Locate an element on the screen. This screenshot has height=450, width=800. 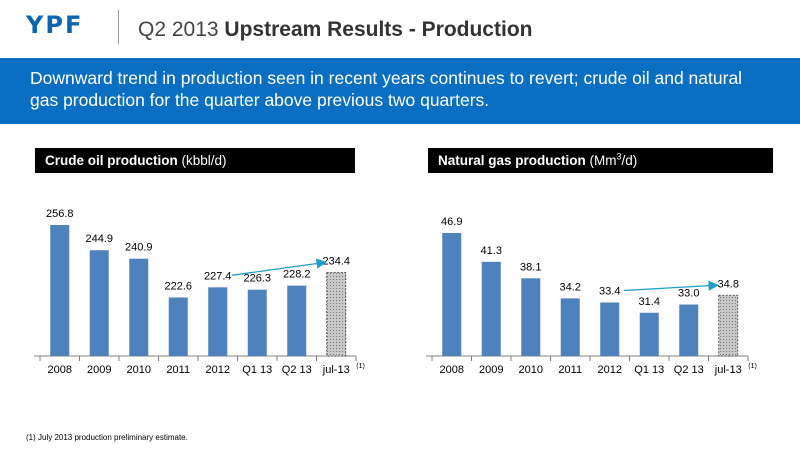
gas-tick-label-4: 2012 is located at coordinates (610, 370).